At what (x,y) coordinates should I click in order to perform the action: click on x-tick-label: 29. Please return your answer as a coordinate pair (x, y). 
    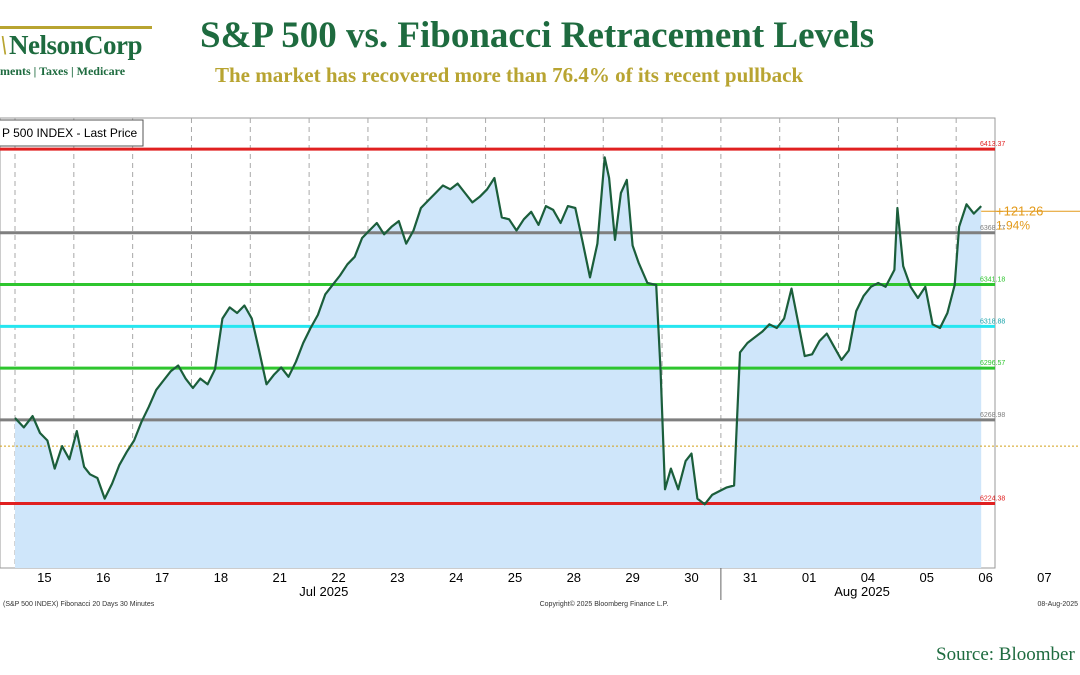
    Looking at the image, I should click on (632, 577).